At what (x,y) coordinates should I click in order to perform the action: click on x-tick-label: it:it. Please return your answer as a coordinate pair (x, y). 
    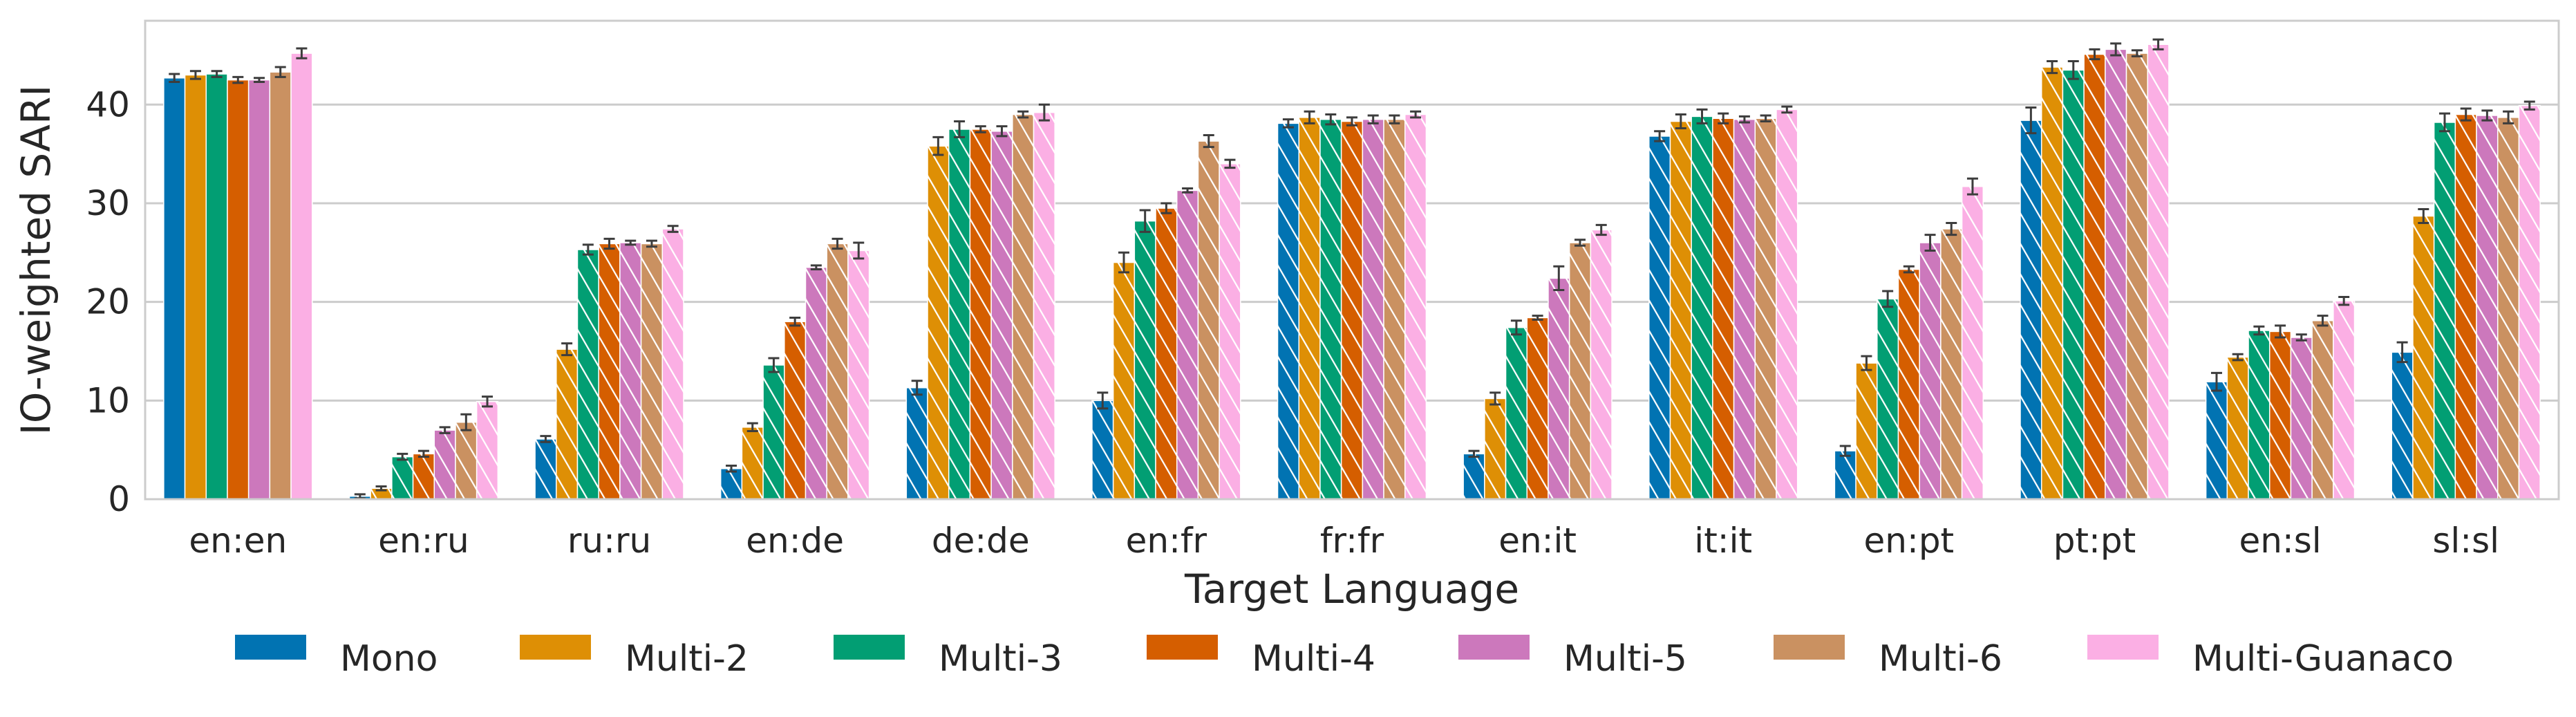
    Looking at the image, I should click on (1723, 541).